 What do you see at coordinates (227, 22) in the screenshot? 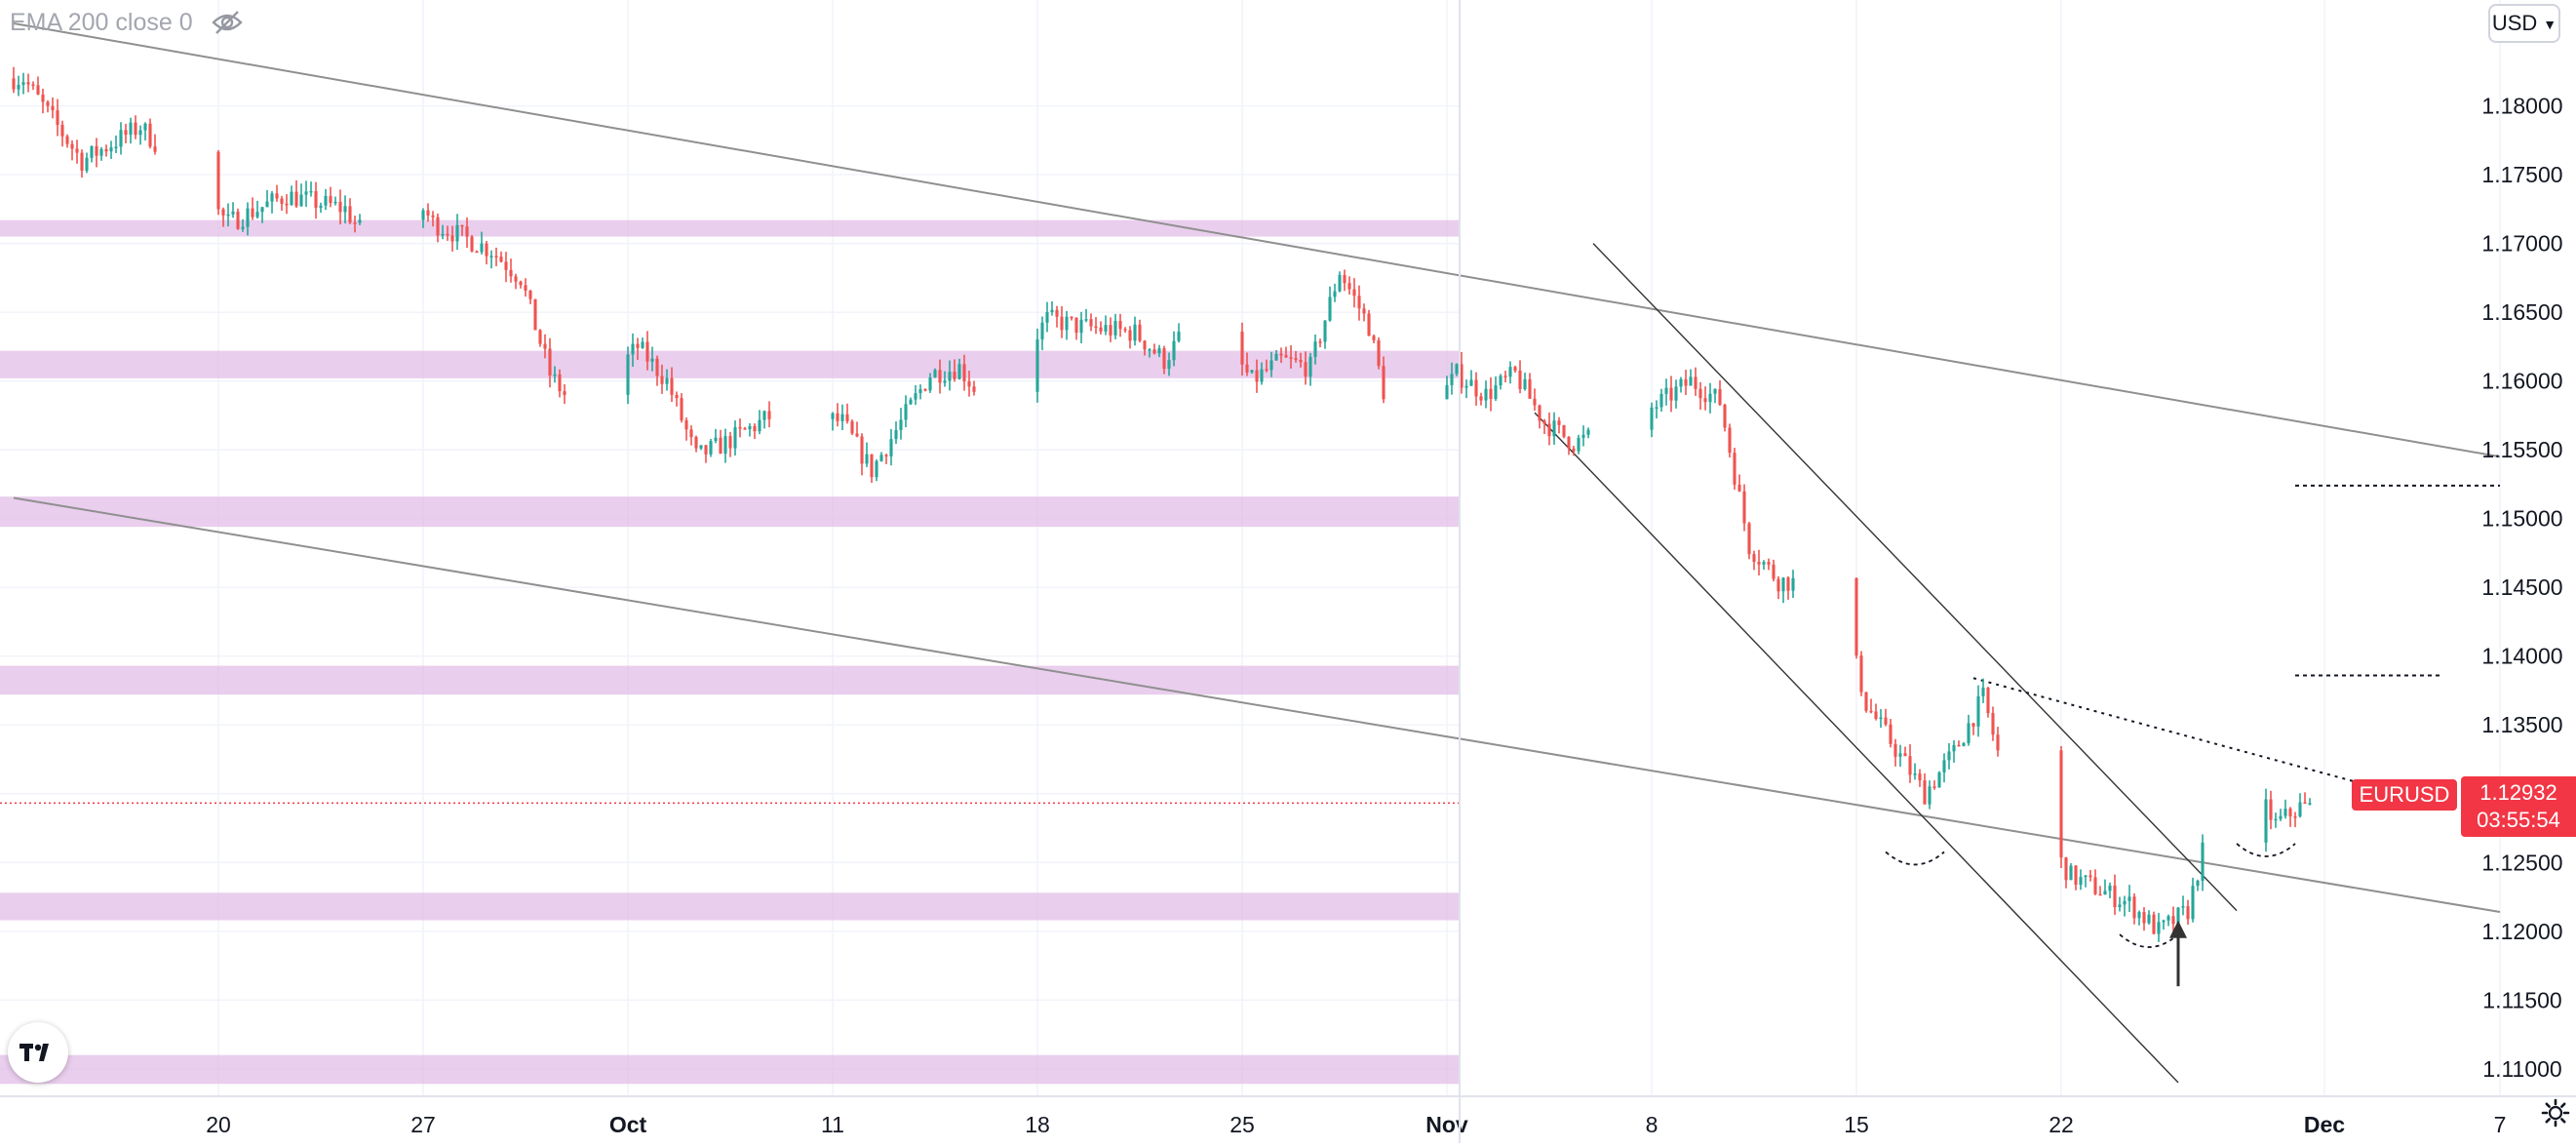
I see `eye-off-icon` at bounding box center [227, 22].